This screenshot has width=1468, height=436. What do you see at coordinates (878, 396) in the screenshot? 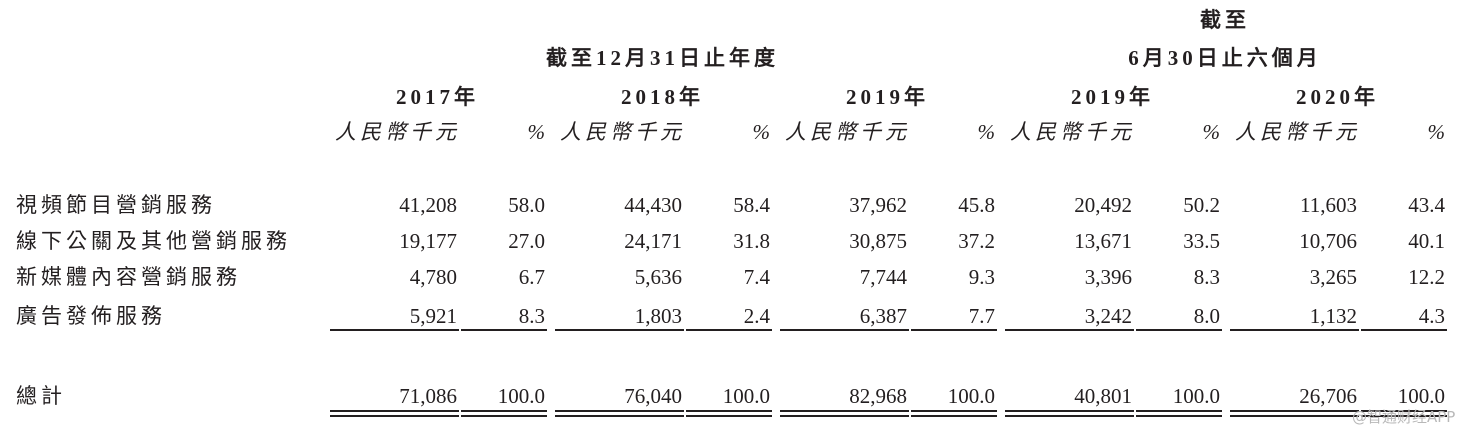
I see `amount-cell: 82,968` at bounding box center [878, 396].